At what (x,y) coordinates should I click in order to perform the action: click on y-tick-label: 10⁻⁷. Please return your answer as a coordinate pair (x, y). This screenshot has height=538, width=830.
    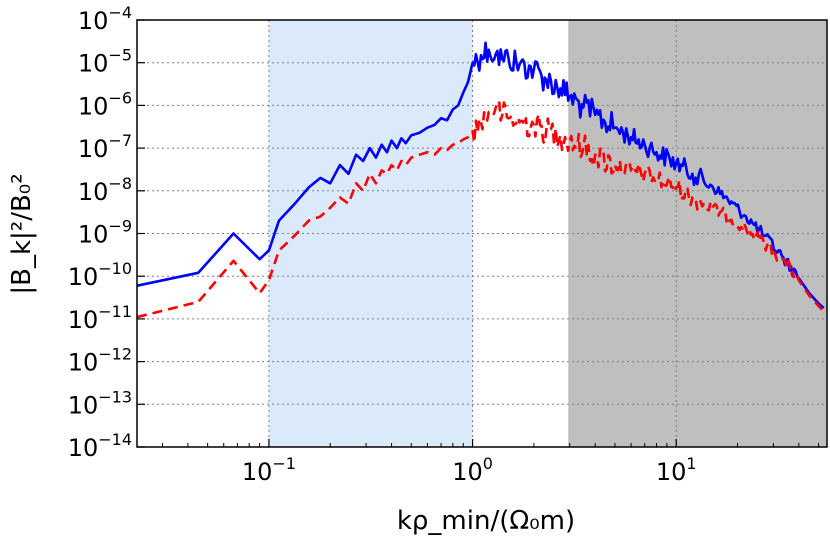
    Looking at the image, I should click on (105, 147).